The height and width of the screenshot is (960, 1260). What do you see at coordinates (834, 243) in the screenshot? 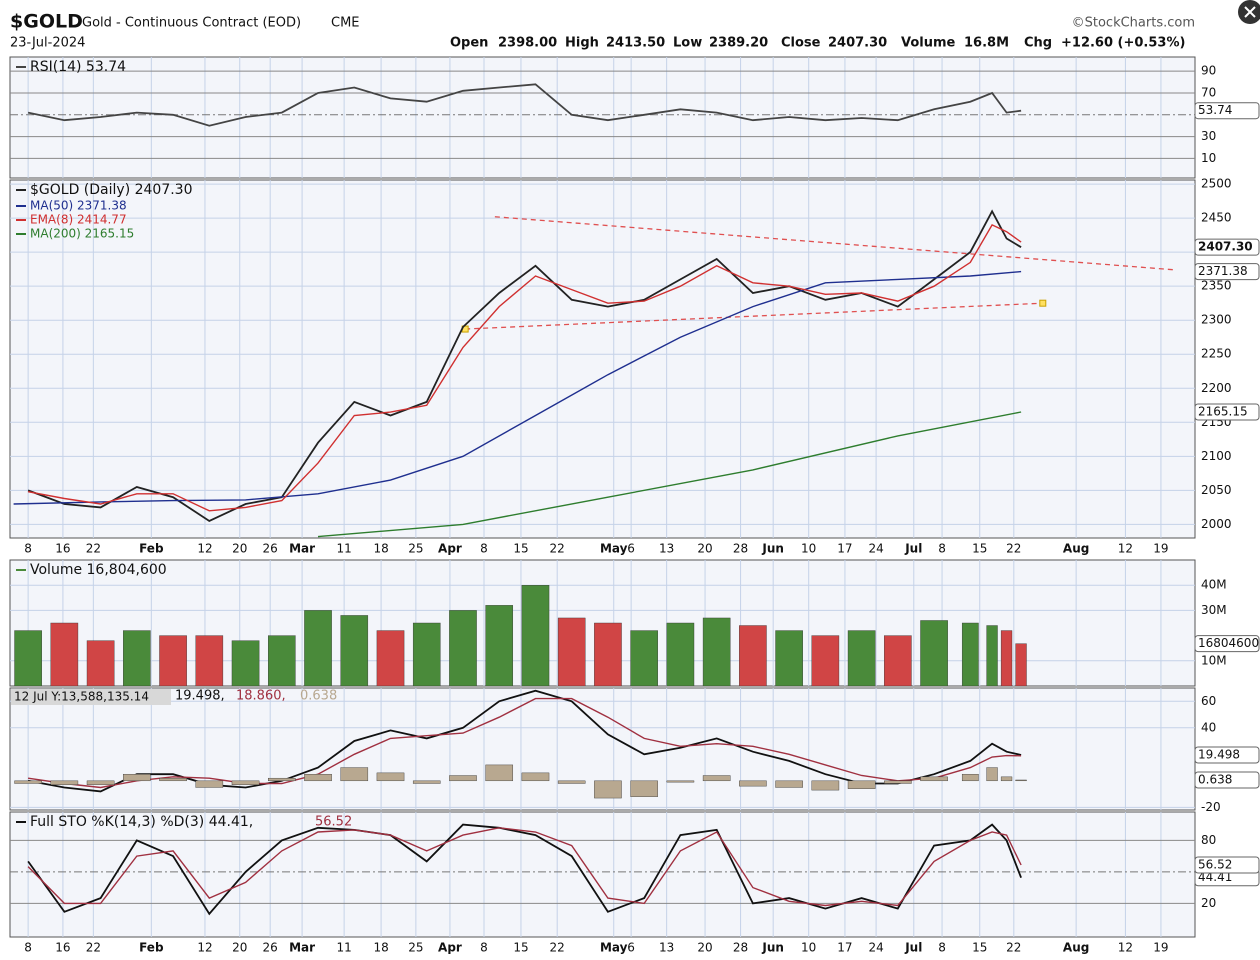
I see `trendline` at bounding box center [834, 243].